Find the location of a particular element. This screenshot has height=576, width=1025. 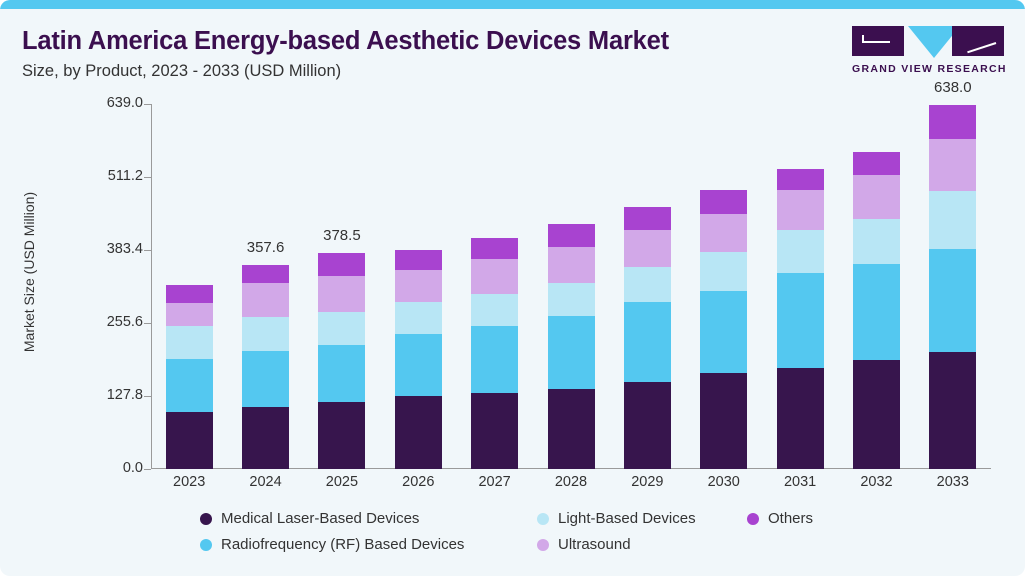

legend-item: Radiofrequency (RF) Based Devices is located at coordinates (332, 544).